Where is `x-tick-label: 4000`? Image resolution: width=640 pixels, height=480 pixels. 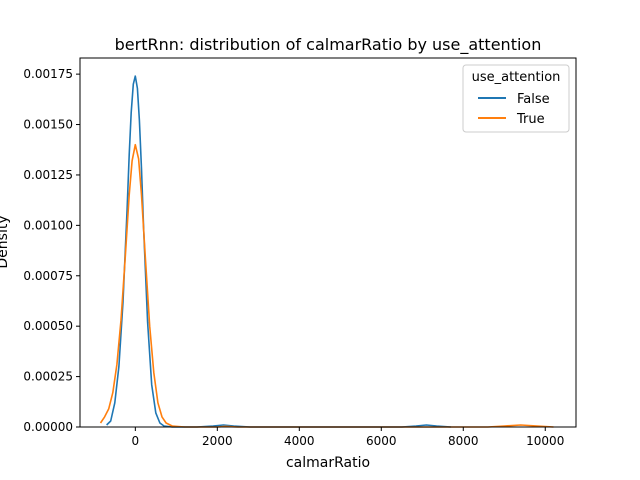
x-tick-label: 4000 is located at coordinates (299, 441).